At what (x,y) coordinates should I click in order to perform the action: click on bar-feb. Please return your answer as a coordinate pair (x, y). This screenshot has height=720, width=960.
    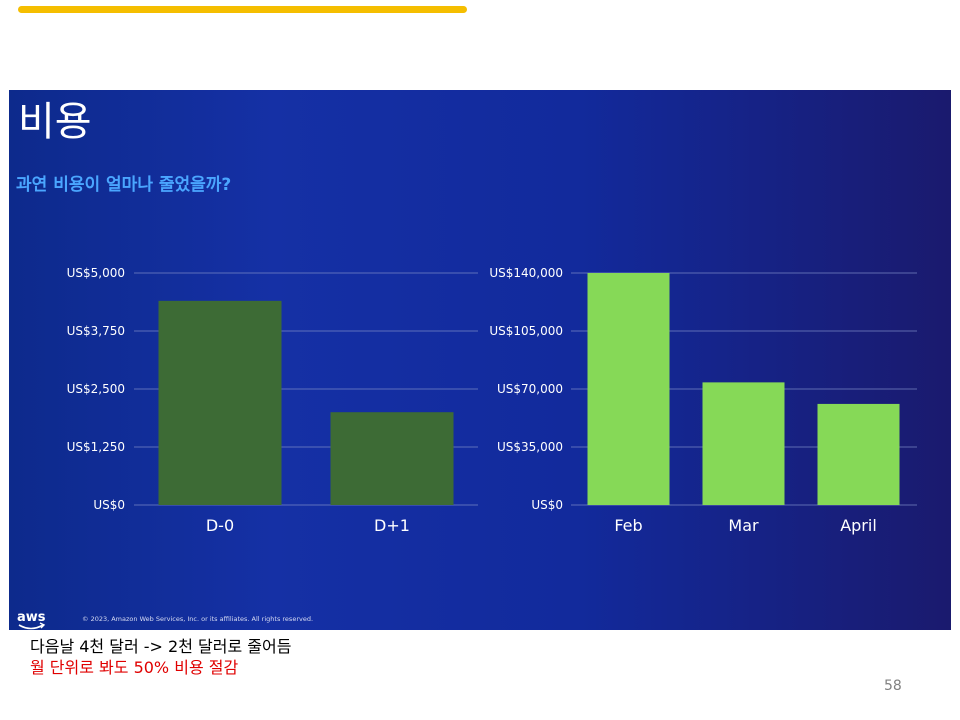
    Looking at the image, I should click on (628, 389).